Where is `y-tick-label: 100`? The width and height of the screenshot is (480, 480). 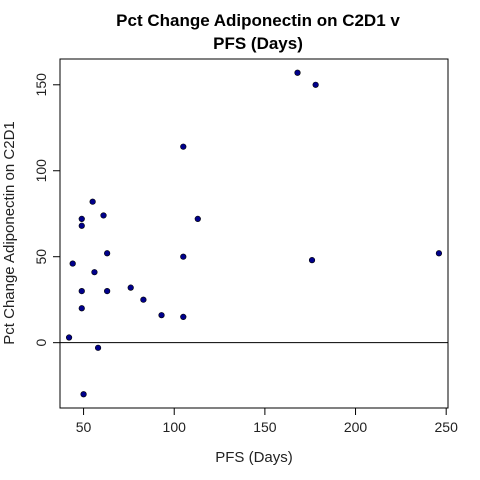 y-tick-label: 100 is located at coordinates (41, 171).